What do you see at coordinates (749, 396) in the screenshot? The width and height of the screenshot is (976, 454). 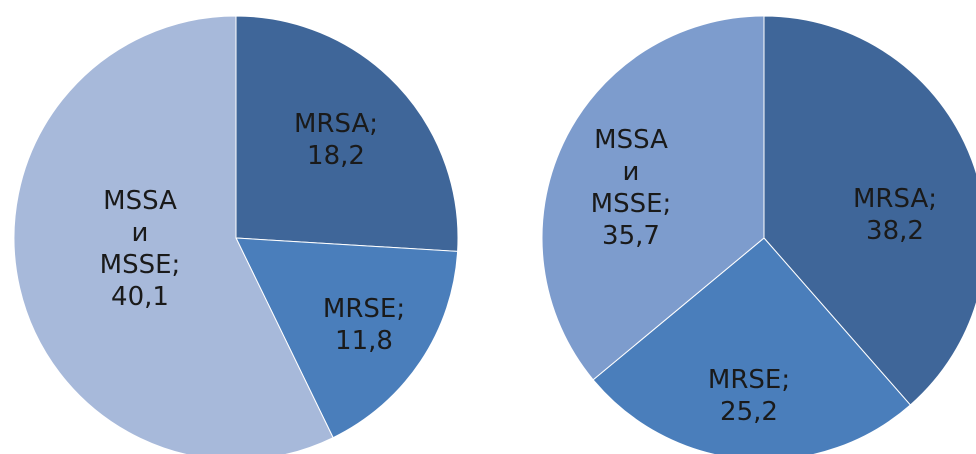 I see `data-label-2: MRSE; 25,2` at bounding box center [749, 396].